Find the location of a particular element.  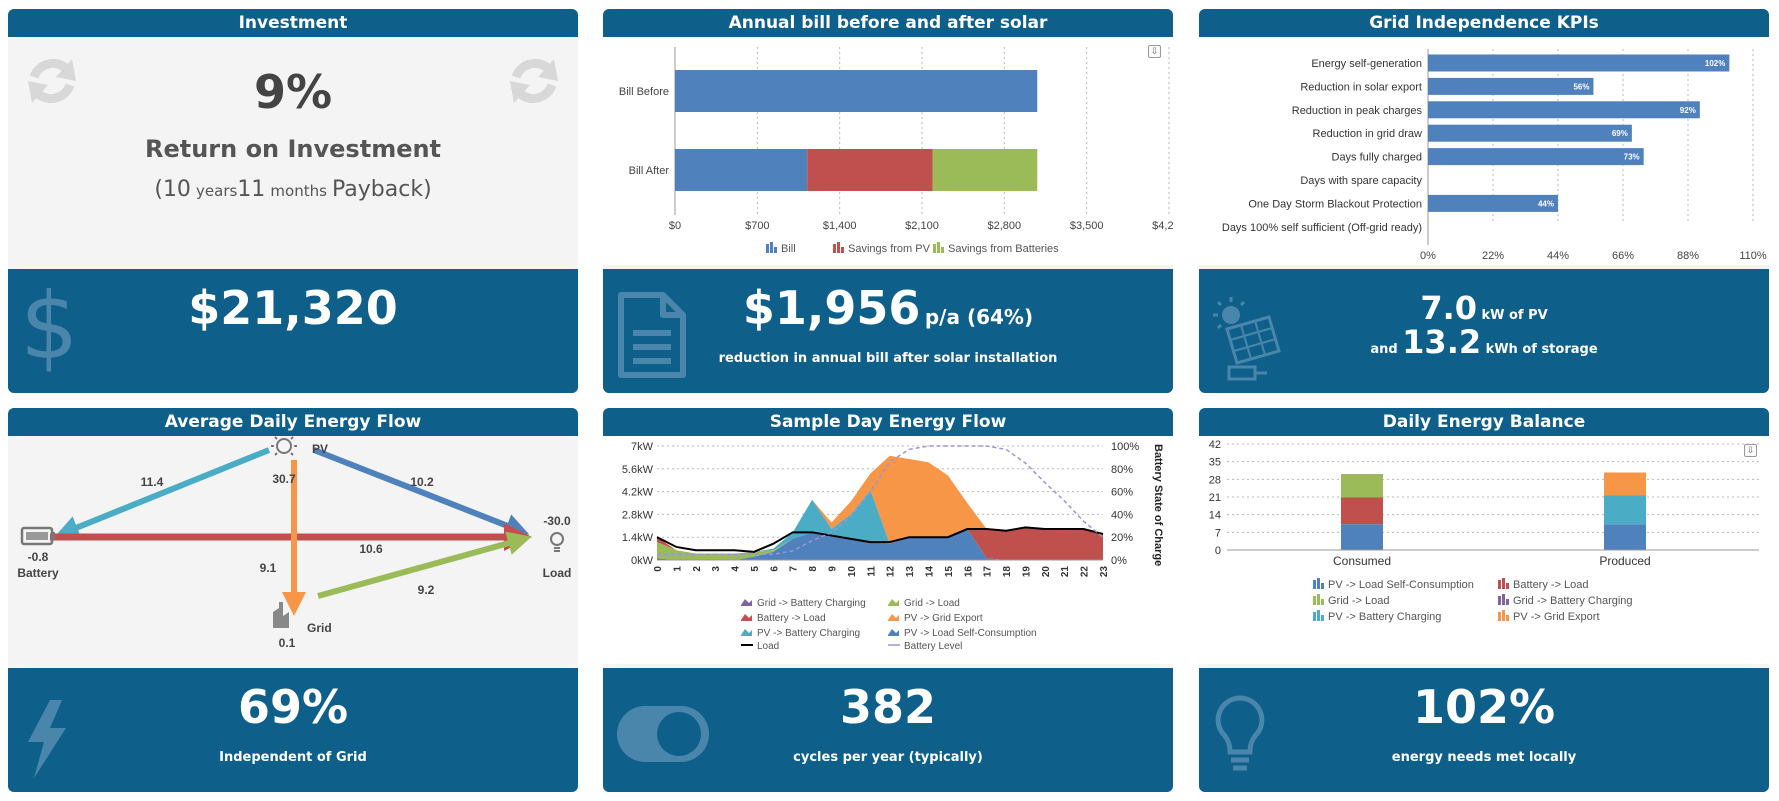

x-tick-label: 18 is located at coordinates (1007, 572).